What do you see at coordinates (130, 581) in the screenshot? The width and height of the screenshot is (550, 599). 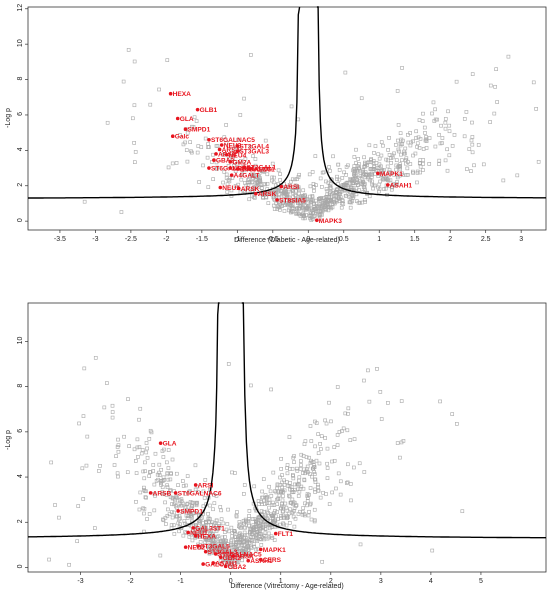 I see `x-tick-label: -2` at bounding box center [130, 581].